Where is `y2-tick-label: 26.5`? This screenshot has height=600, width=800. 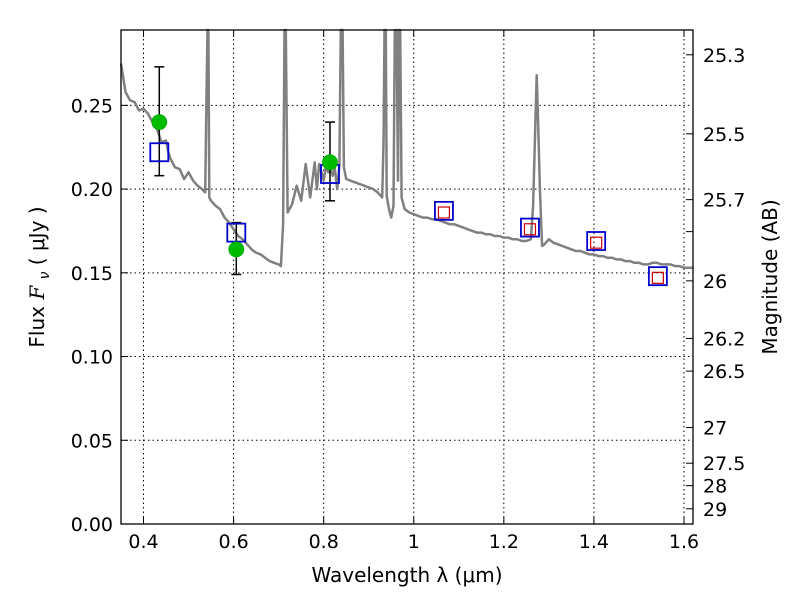
y2-tick-label: 26.5 is located at coordinates (724, 372).